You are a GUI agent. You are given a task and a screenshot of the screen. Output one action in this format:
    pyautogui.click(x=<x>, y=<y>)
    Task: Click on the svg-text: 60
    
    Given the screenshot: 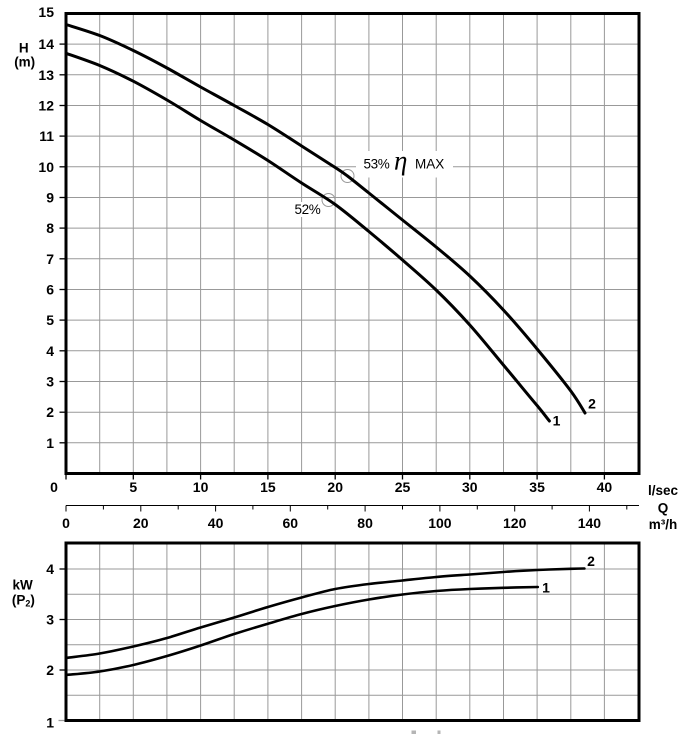 What is the action you would take?
    pyautogui.click(x=291, y=523)
    